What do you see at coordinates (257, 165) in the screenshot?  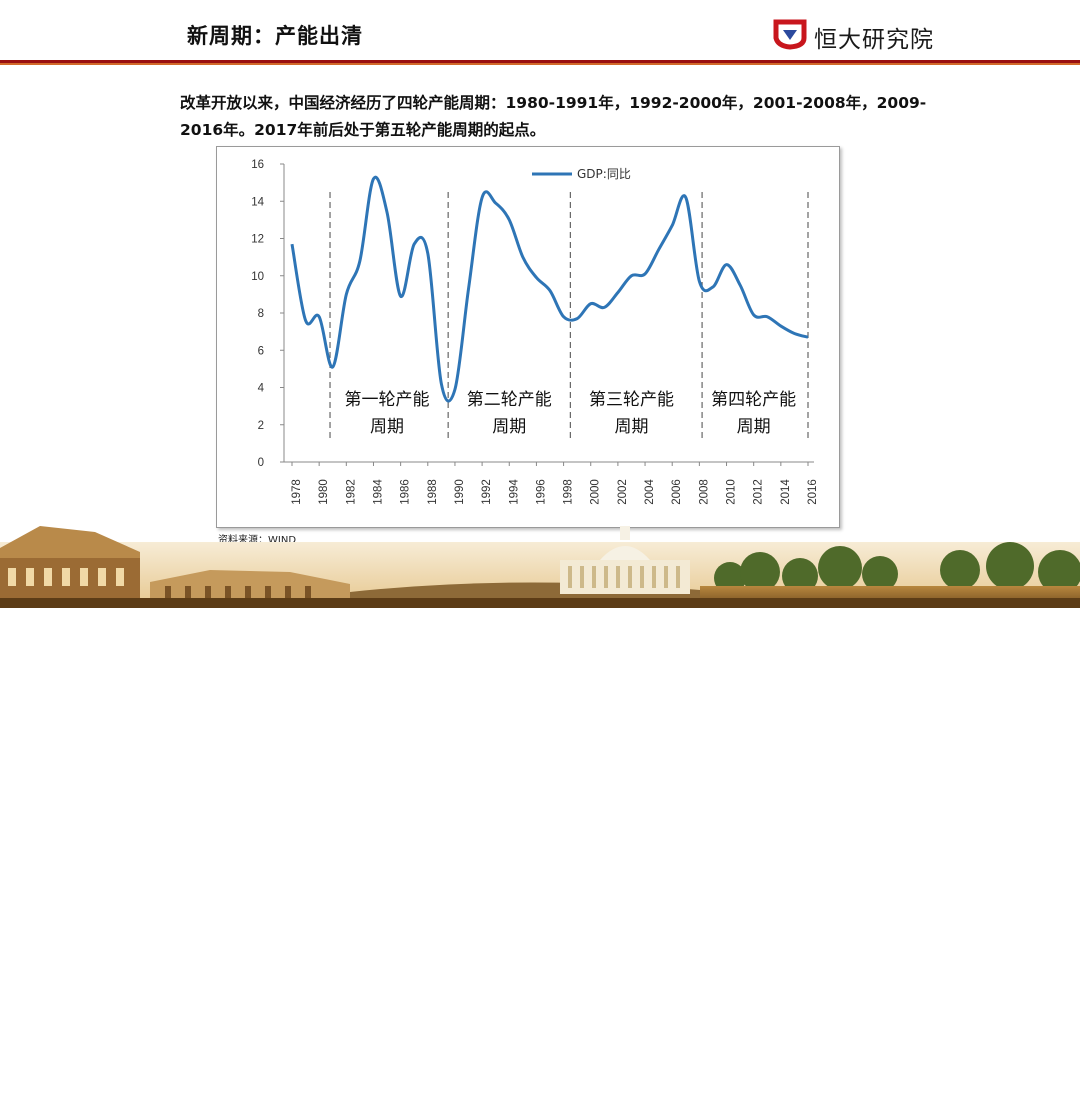 I see `y-tick-label: 16` at bounding box center [257, 165].